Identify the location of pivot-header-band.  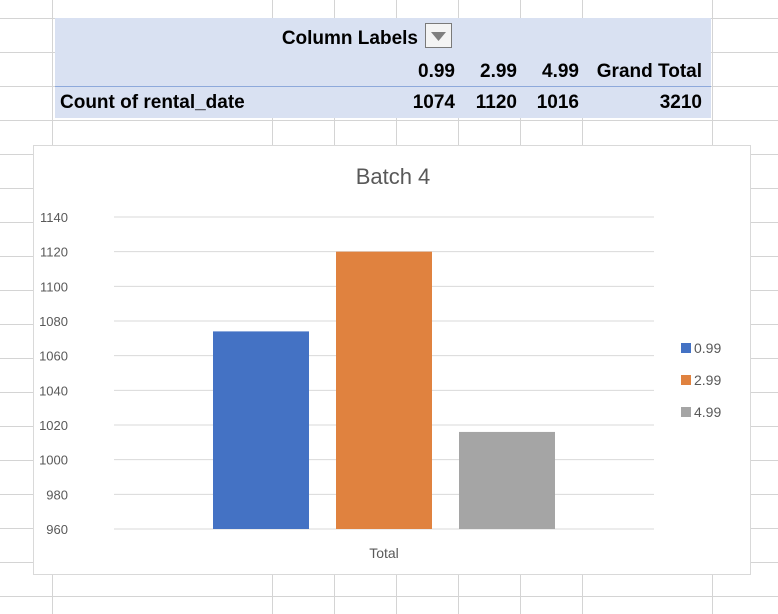
(383, 52).